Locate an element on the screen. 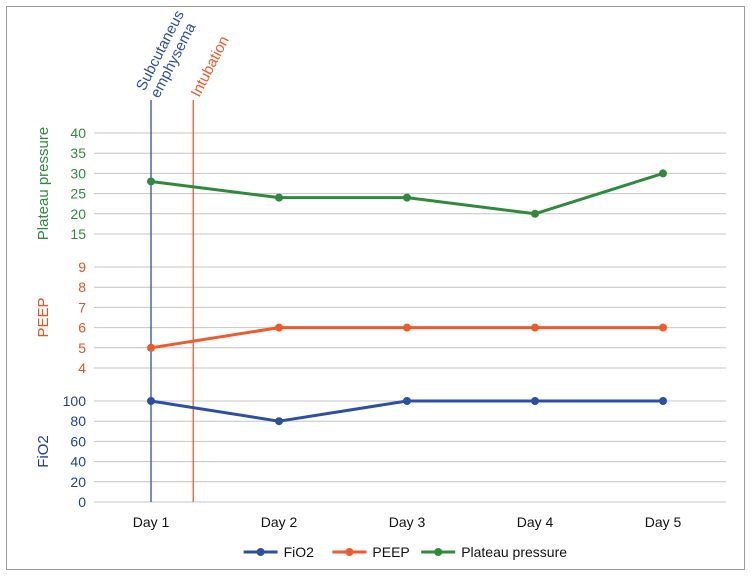 This screenshot has height=577, width=753. legend-item-2: Plateau pressure is located at coordinates (494, 552).